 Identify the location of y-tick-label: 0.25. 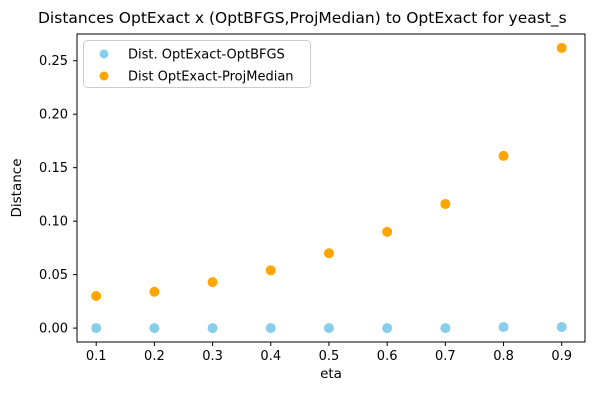
(53, 61).